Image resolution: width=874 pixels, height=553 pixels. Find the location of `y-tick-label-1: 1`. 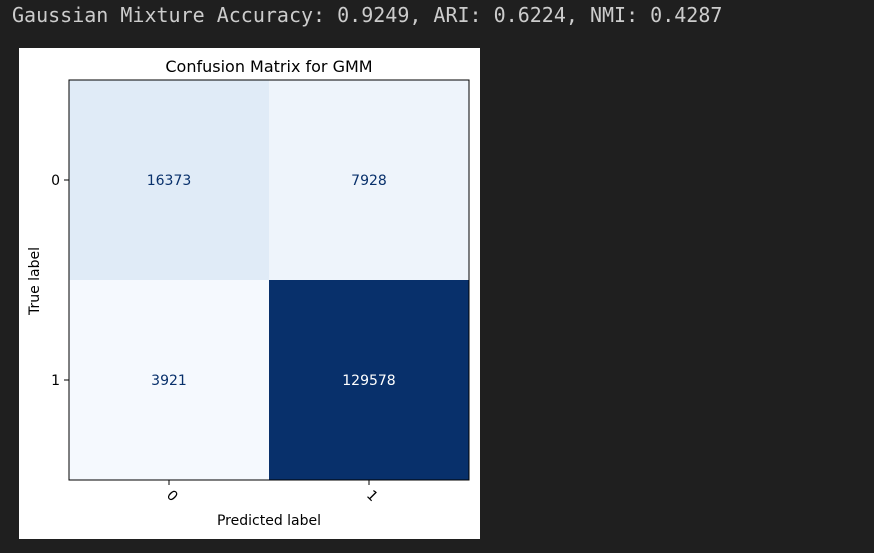

y-tick-label-1: 1 is located at coordinates (55, 381).